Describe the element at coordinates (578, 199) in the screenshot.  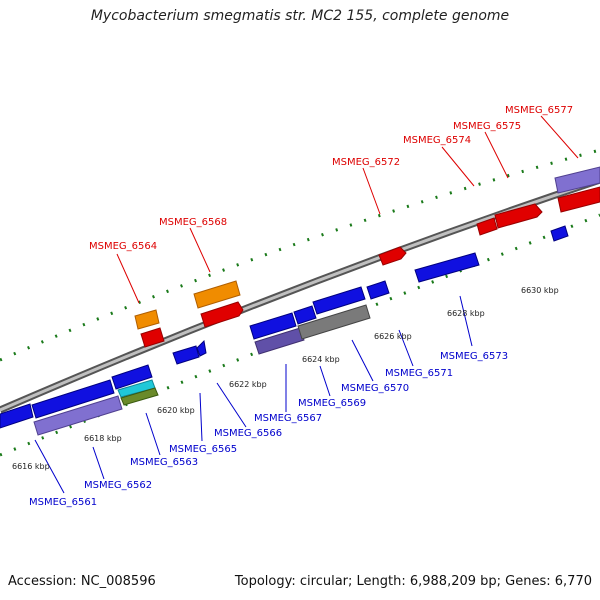
I see `gene-msmeg-6577-red` at that location.